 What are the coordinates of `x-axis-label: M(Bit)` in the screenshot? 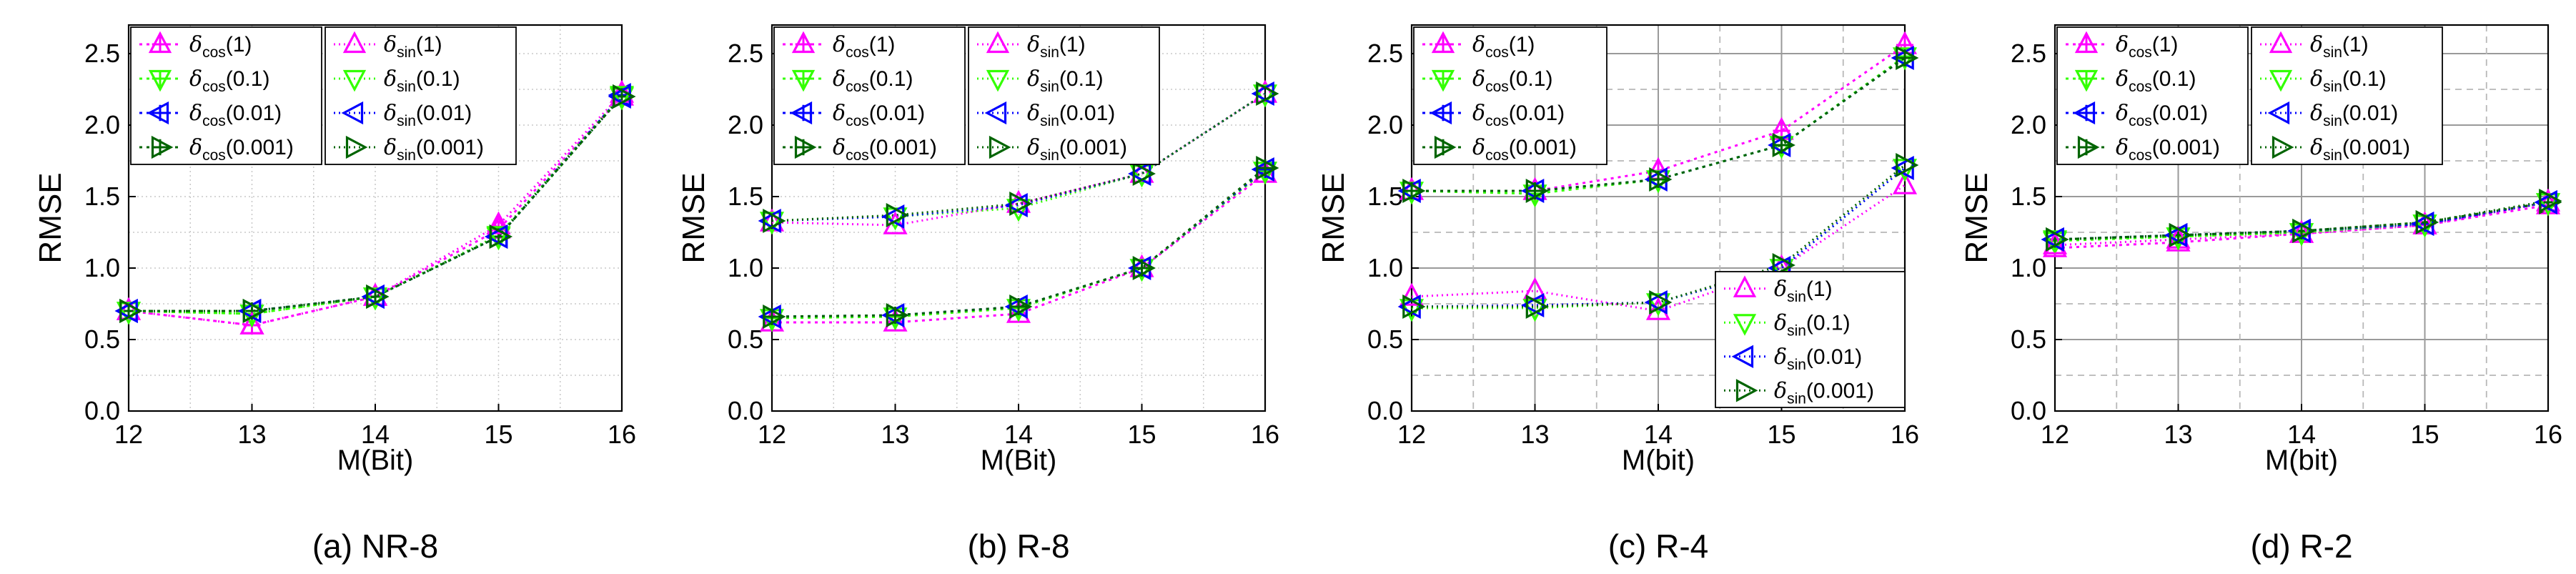 It's located at (376, 460).